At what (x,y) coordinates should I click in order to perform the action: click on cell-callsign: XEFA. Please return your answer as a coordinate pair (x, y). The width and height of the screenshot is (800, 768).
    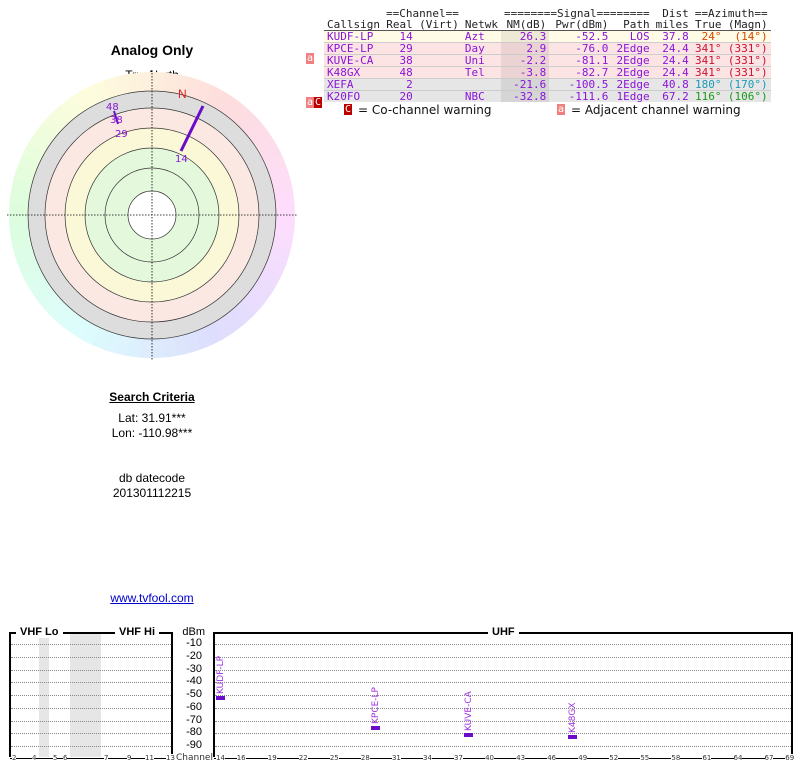
    Looking at the image, I should click on (353, 84).